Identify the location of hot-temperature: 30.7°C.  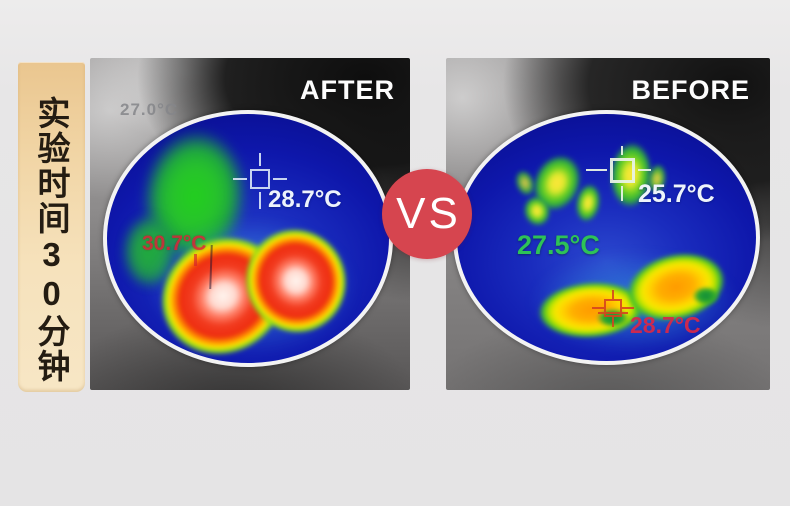
(174, 243).